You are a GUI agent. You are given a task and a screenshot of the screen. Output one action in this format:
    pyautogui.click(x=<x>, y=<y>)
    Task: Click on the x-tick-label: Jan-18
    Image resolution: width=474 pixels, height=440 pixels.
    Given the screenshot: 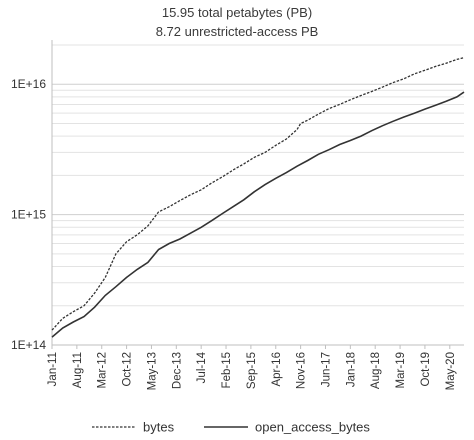 What is the action you would take?
    pyautogui.click(x=351, y=369)
    